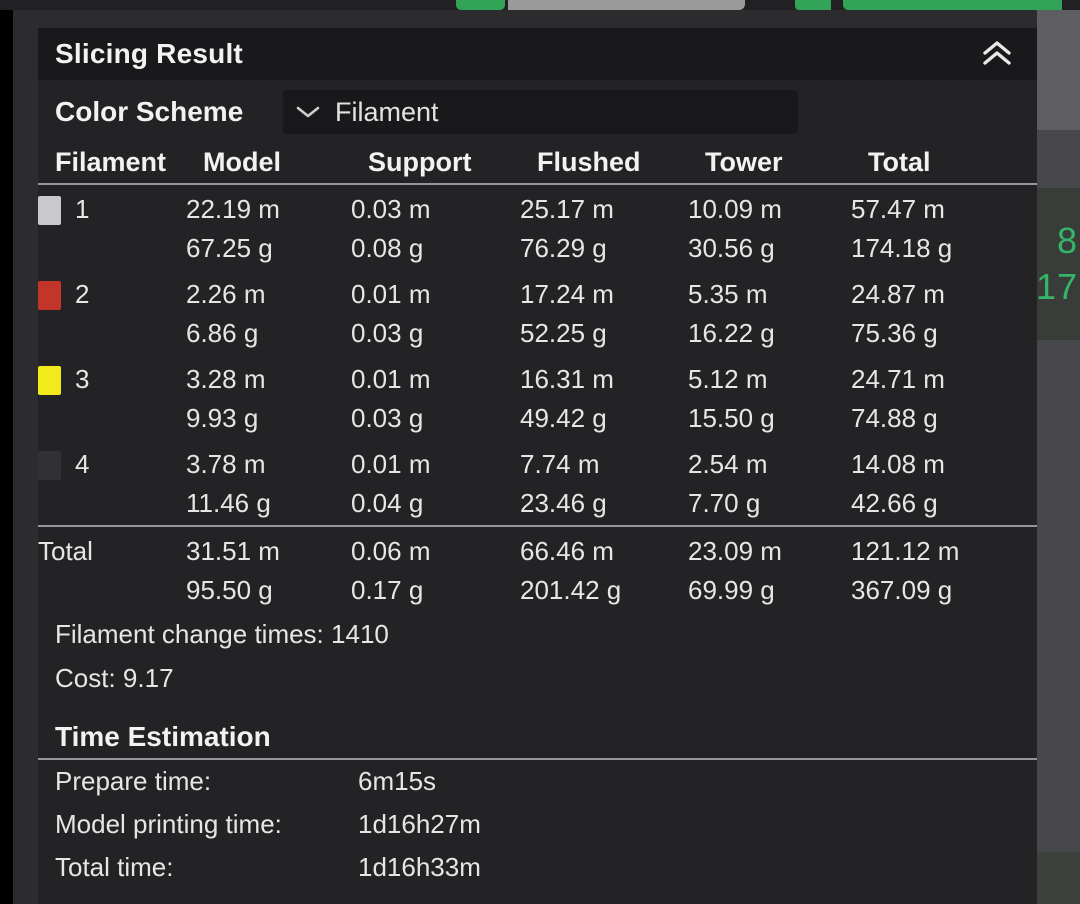  Describe the element at coordinates (813, 5) in the screenshot. I see `toolbar-fragment-green-small` at that location.